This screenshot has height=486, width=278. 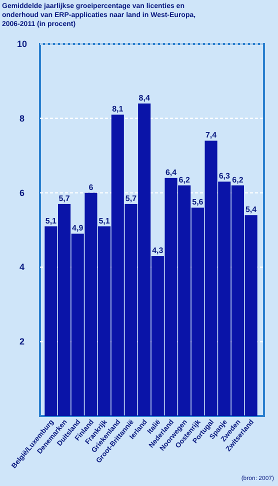 What do you see at coordinates (118, 109) in the screenshot?
I see `data-label: 8,1` at bounding box center [118, 109].